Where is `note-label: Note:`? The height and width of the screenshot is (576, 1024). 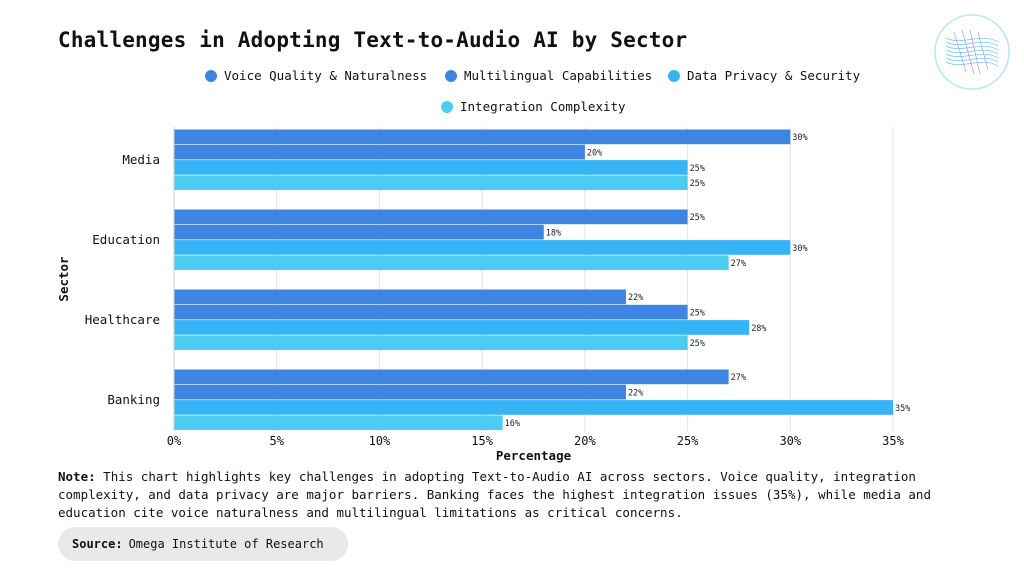
note-label: Note: is located at coordinates (77, 476).